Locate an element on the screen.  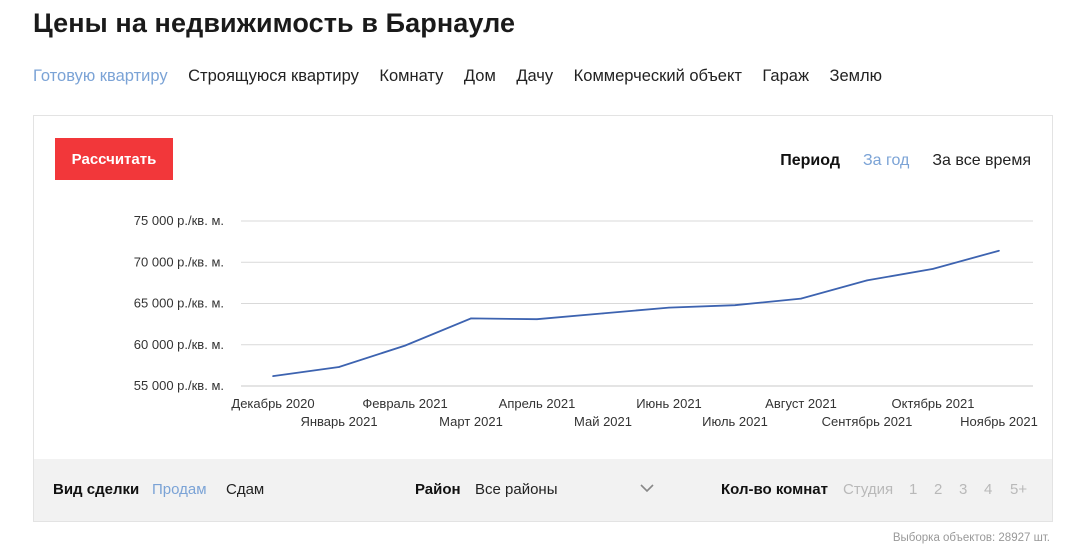
y-tick-label: 65 000 р./кв. м. is located at coordinates (179, 303).